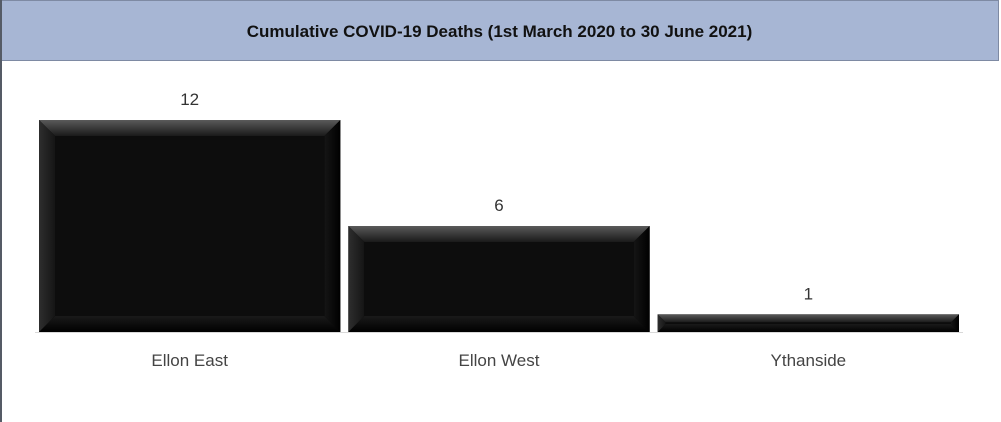 The image size is (1001, 422). I want to click on x-tick-label: Ythanside, so click(809, 360).